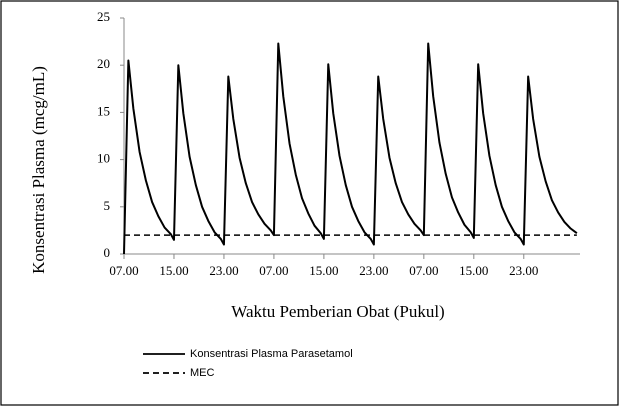 The image size is (620, 407). I want to click on legend-label: MEC, so click(202, 373).